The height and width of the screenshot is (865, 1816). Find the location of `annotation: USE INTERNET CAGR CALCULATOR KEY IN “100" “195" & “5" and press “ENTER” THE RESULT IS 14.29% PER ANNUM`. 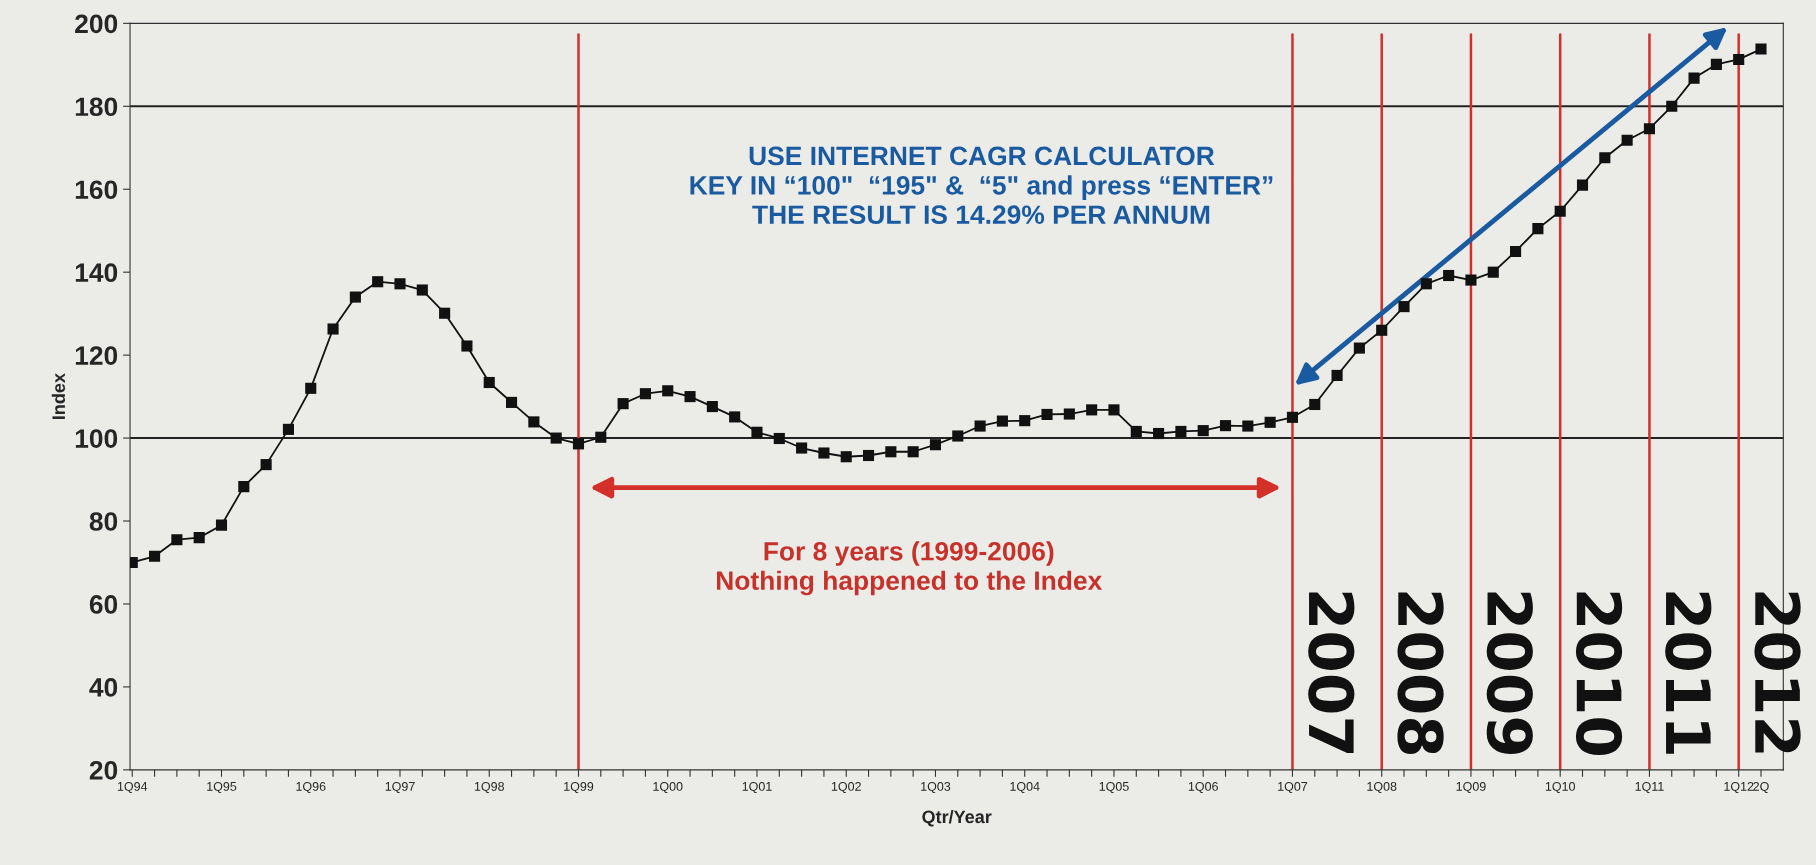

annotation: USE INTERNET CAGR CALCULATOR KEY IN “100" “195" & “5" and press “ENTER” THE RESULT IS 14.29% PER ANNUM is located at coordinates (981, 185).